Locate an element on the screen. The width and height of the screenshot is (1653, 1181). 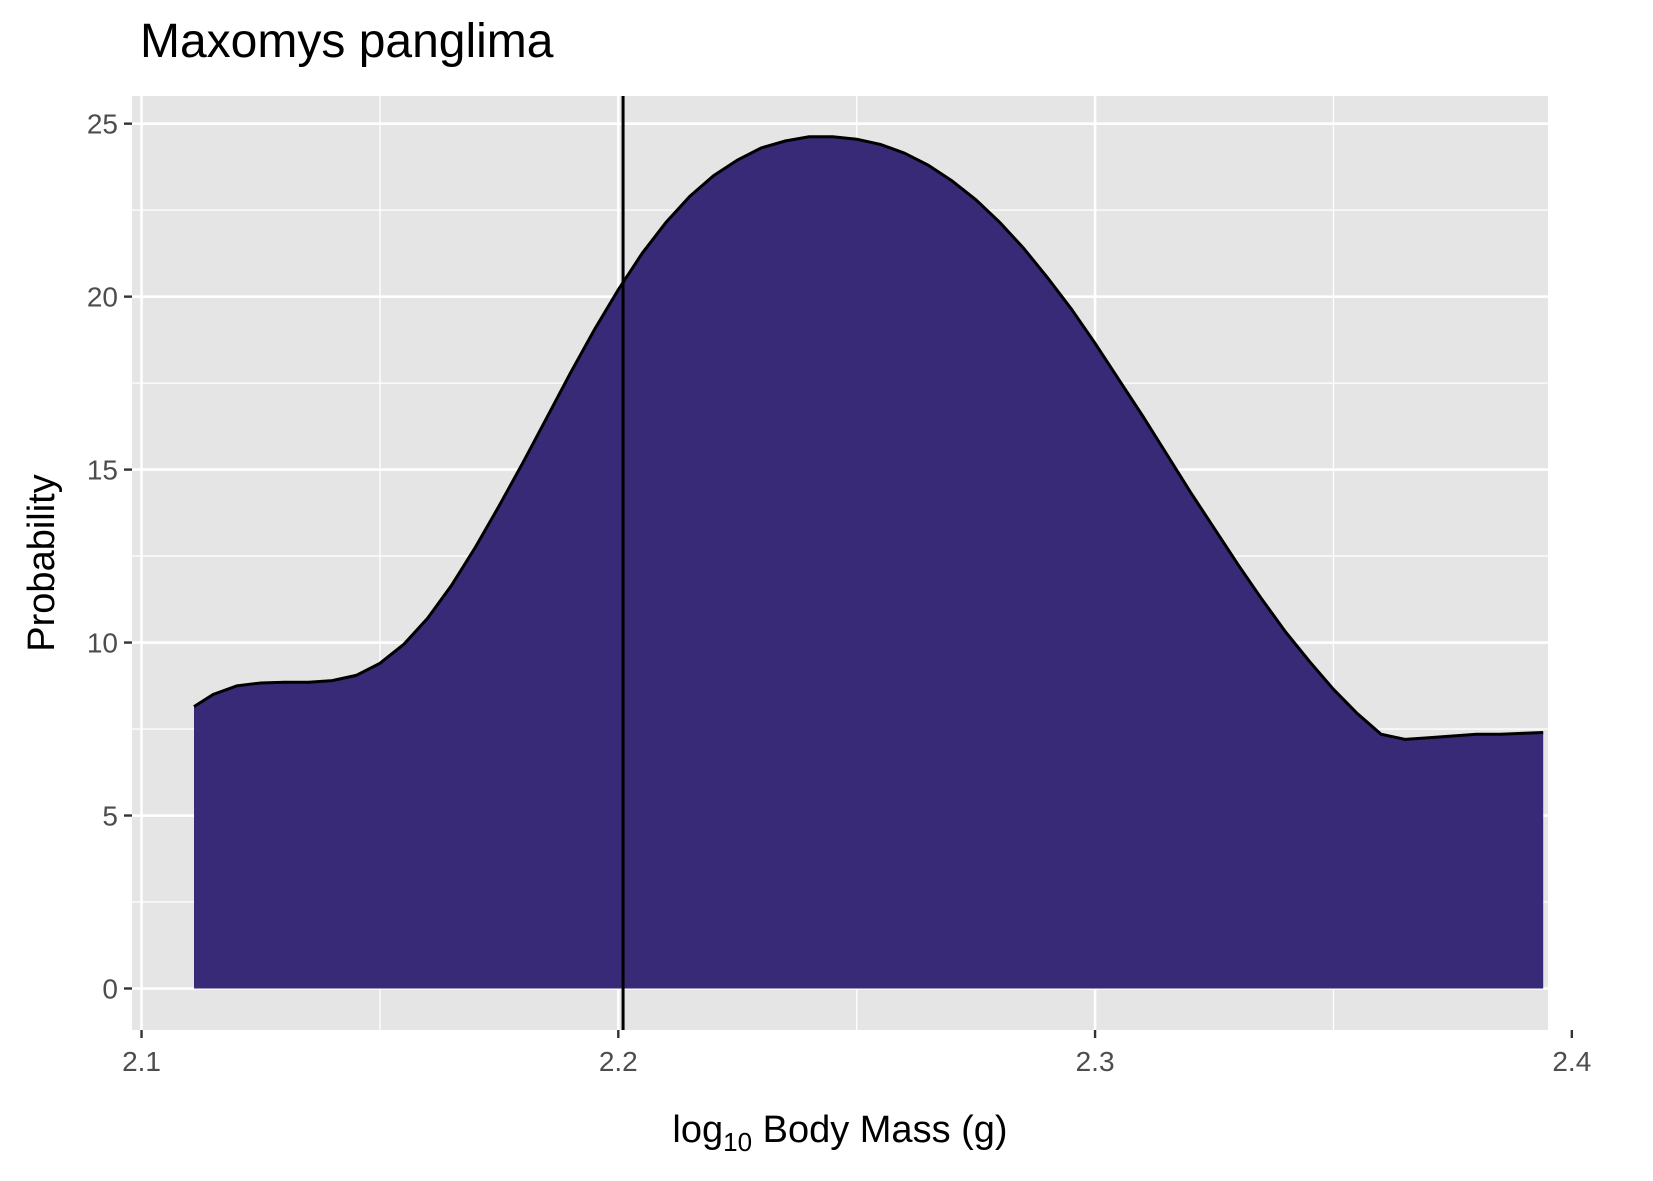
x-tick-label: 2.3 is located at coordinates (1095, 1061).